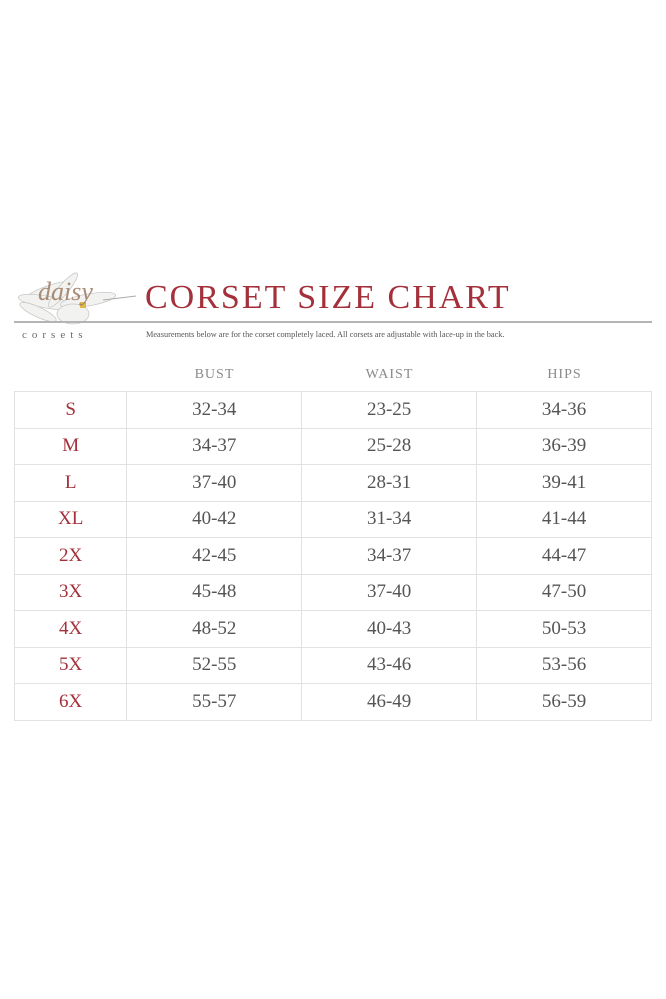  Describe the element at coordinates (389, 446) in the screenshot. I see `waist-cell: 25-28` at that location.